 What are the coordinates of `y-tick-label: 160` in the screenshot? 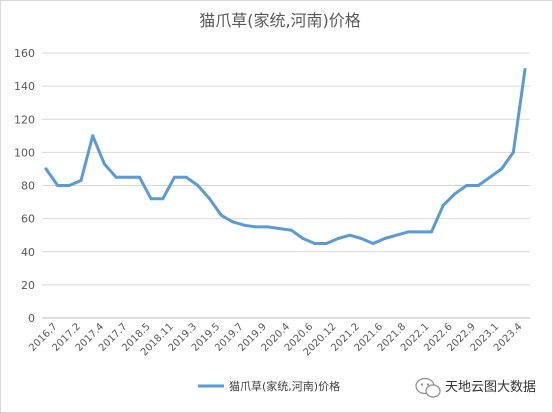 It's located at (24, 53).